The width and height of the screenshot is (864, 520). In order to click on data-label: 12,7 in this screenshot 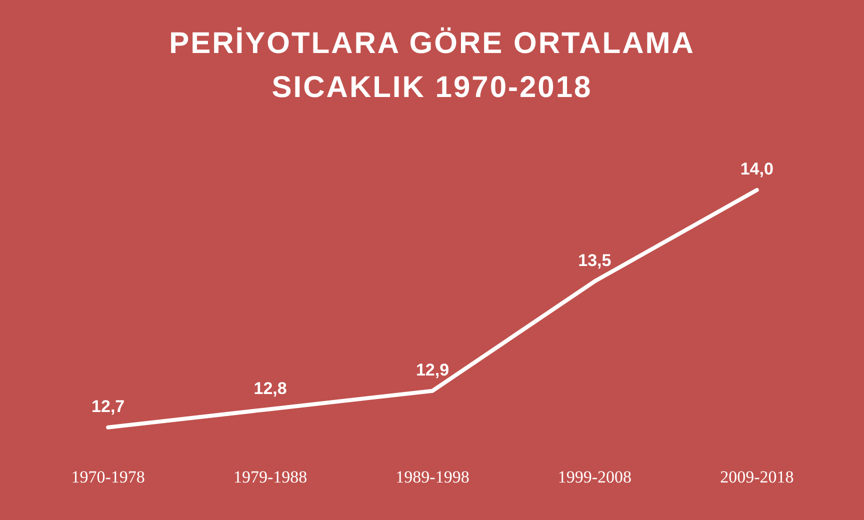, I will do `click(108, 406)`.